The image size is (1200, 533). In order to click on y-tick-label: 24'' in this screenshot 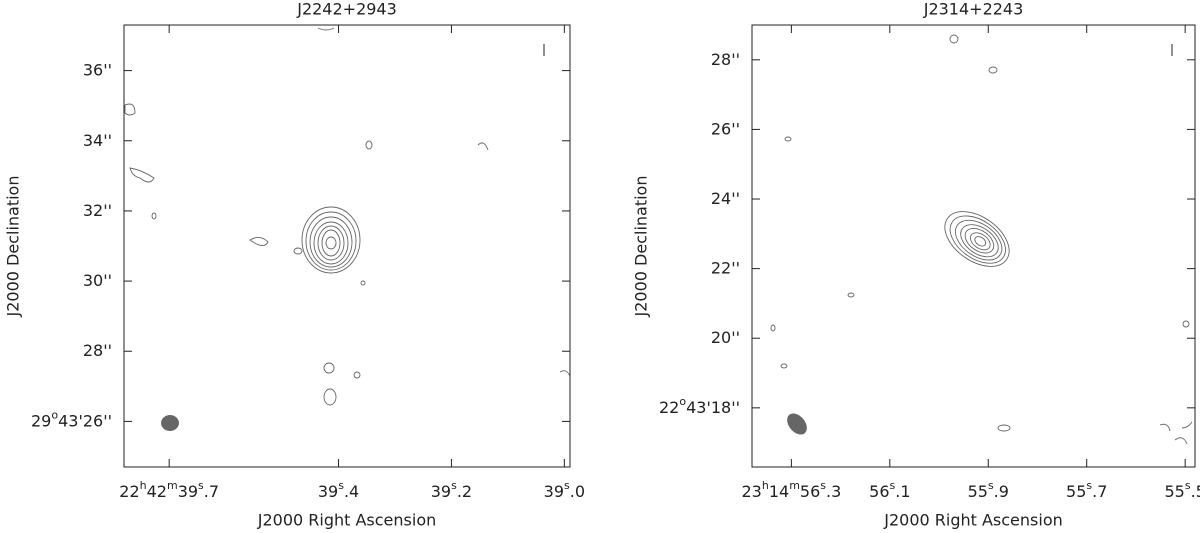, I will do `click(725, 198)`.